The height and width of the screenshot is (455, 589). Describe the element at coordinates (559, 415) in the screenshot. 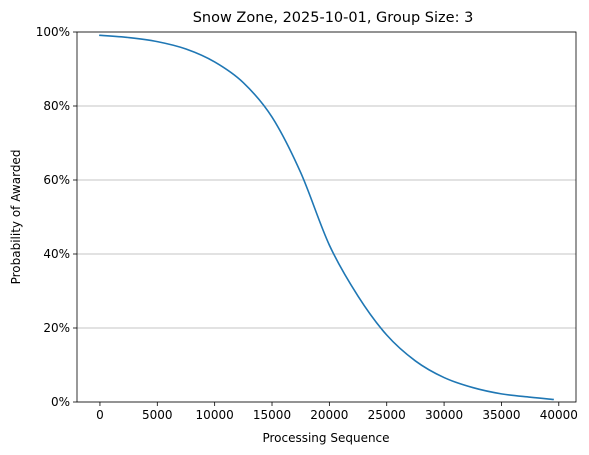

I see `x-tick-label: 40000` at that location.